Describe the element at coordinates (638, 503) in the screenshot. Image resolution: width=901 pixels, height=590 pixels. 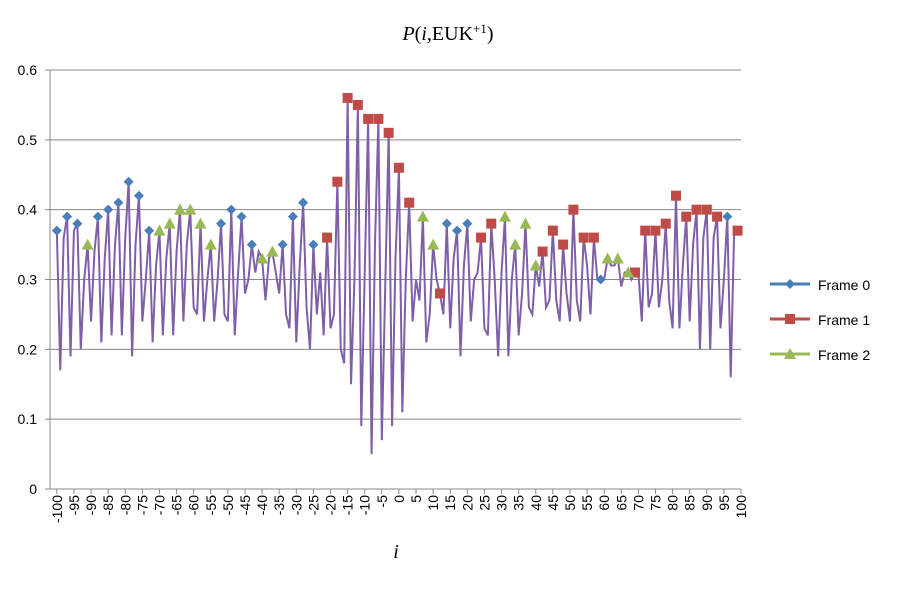
I see `x-tick-label: 70` at that location.